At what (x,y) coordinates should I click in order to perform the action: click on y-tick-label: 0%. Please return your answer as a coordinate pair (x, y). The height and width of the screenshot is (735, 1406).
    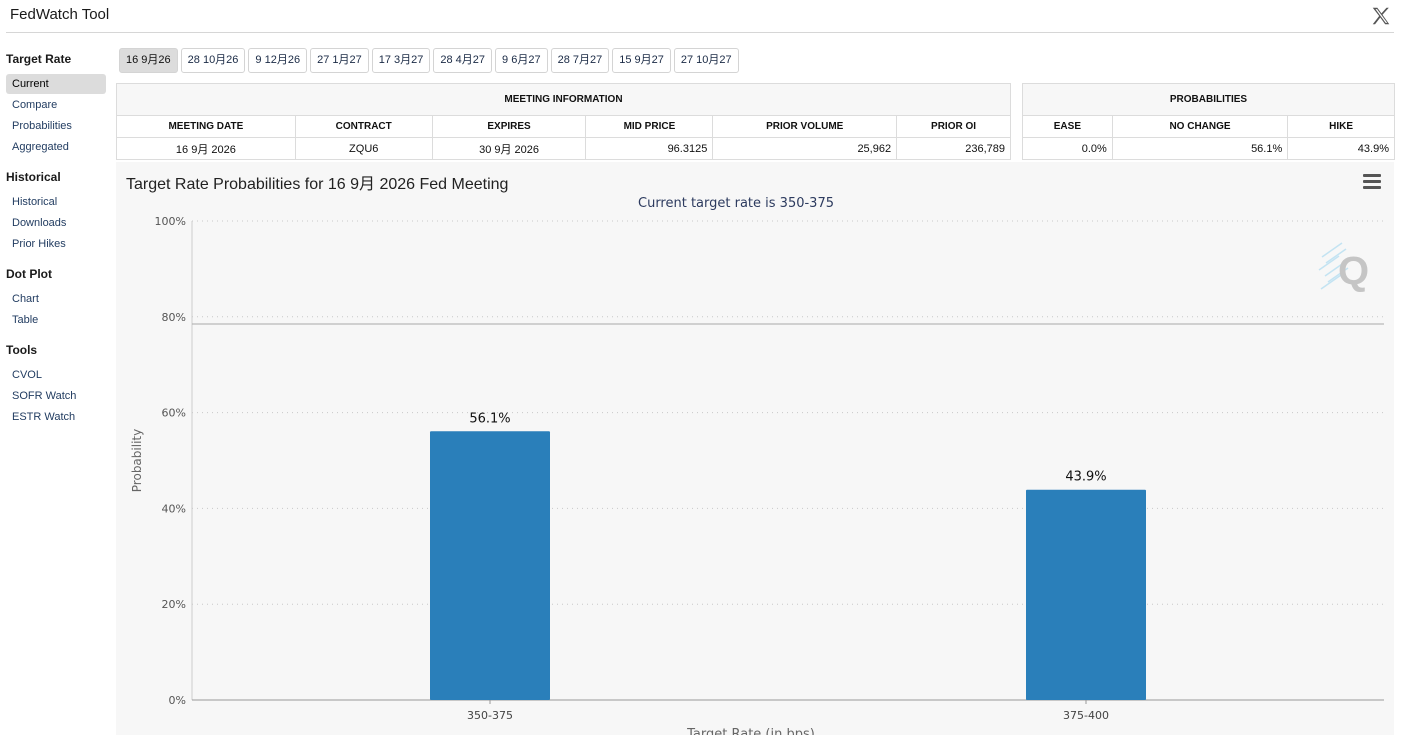
    Looking at the image, I should click on (177, 700).